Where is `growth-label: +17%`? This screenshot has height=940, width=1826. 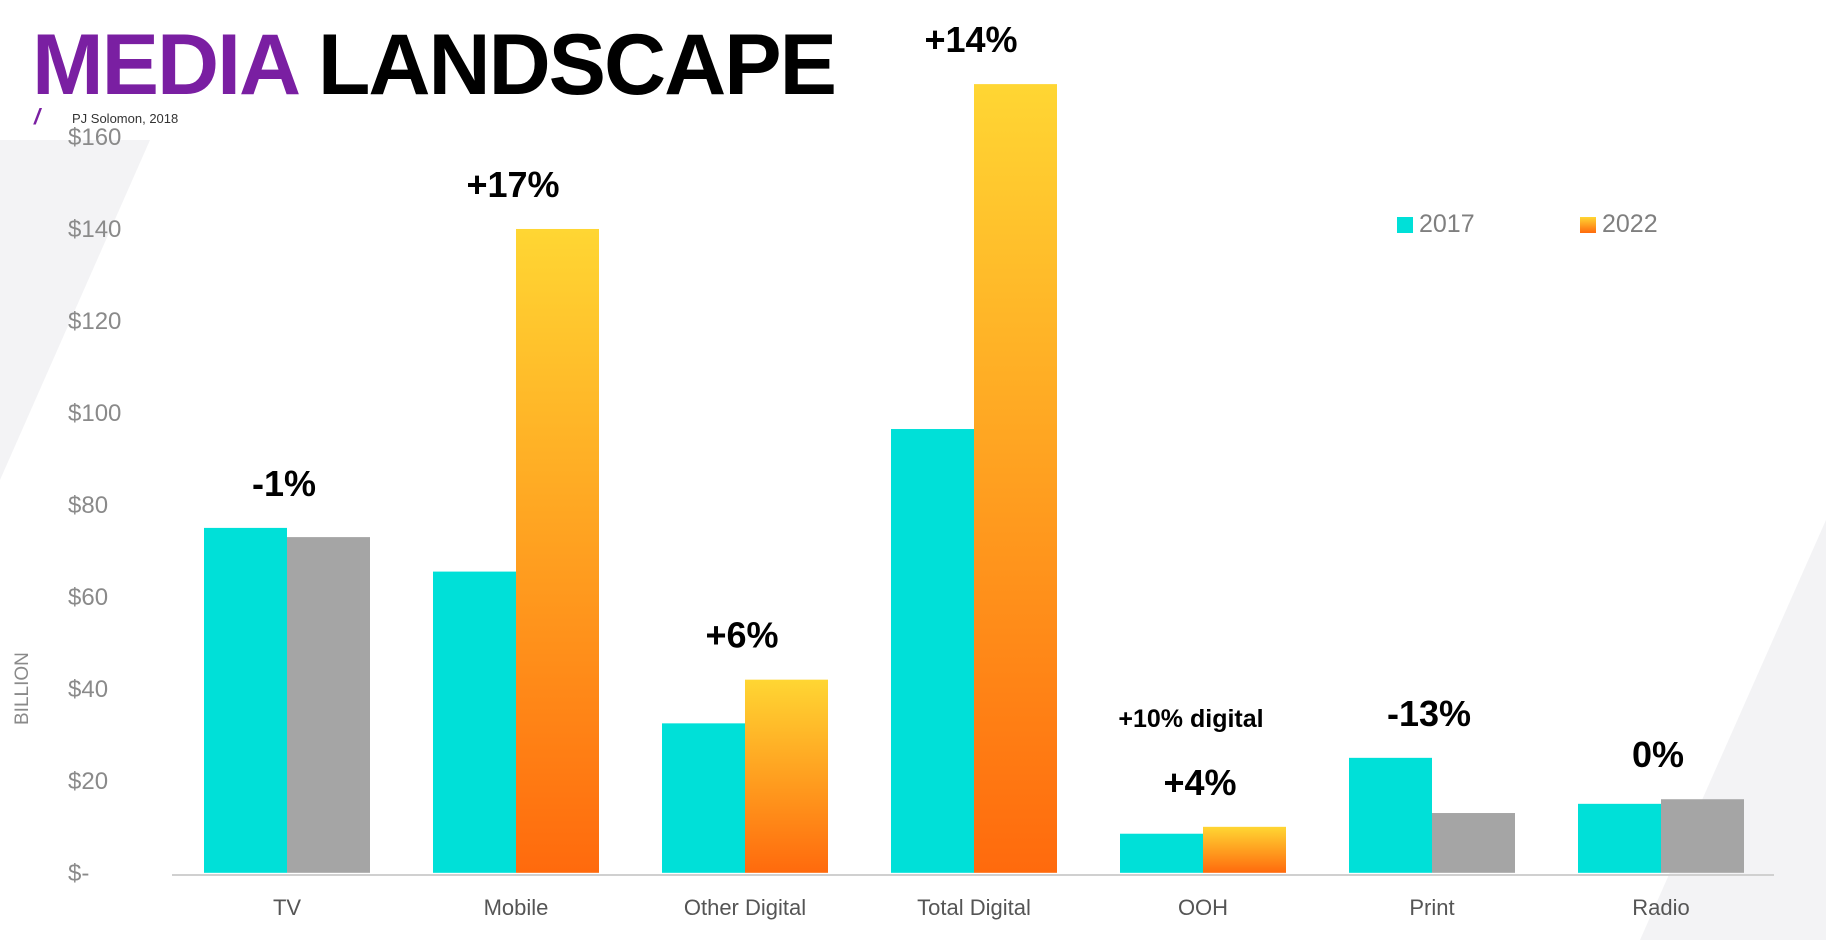 growth-label: +17% is located at coordinates (512, 184).